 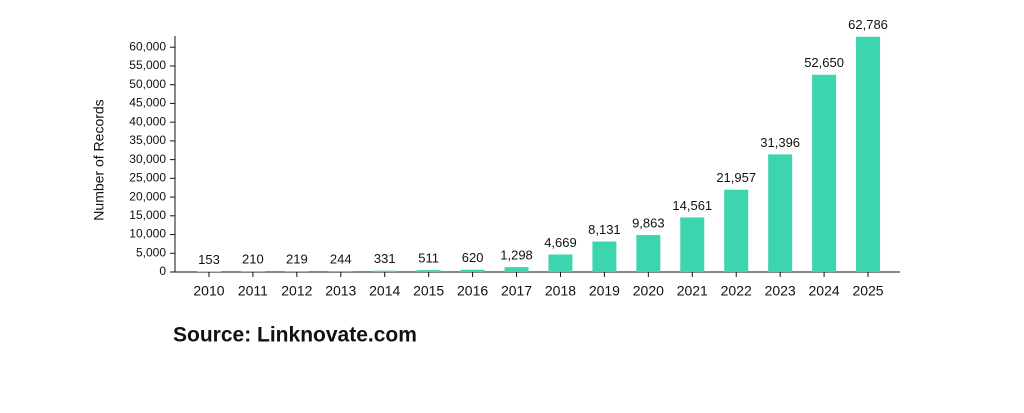 I want to click on x-tick-label: 2014, so click(x=384, y=291).